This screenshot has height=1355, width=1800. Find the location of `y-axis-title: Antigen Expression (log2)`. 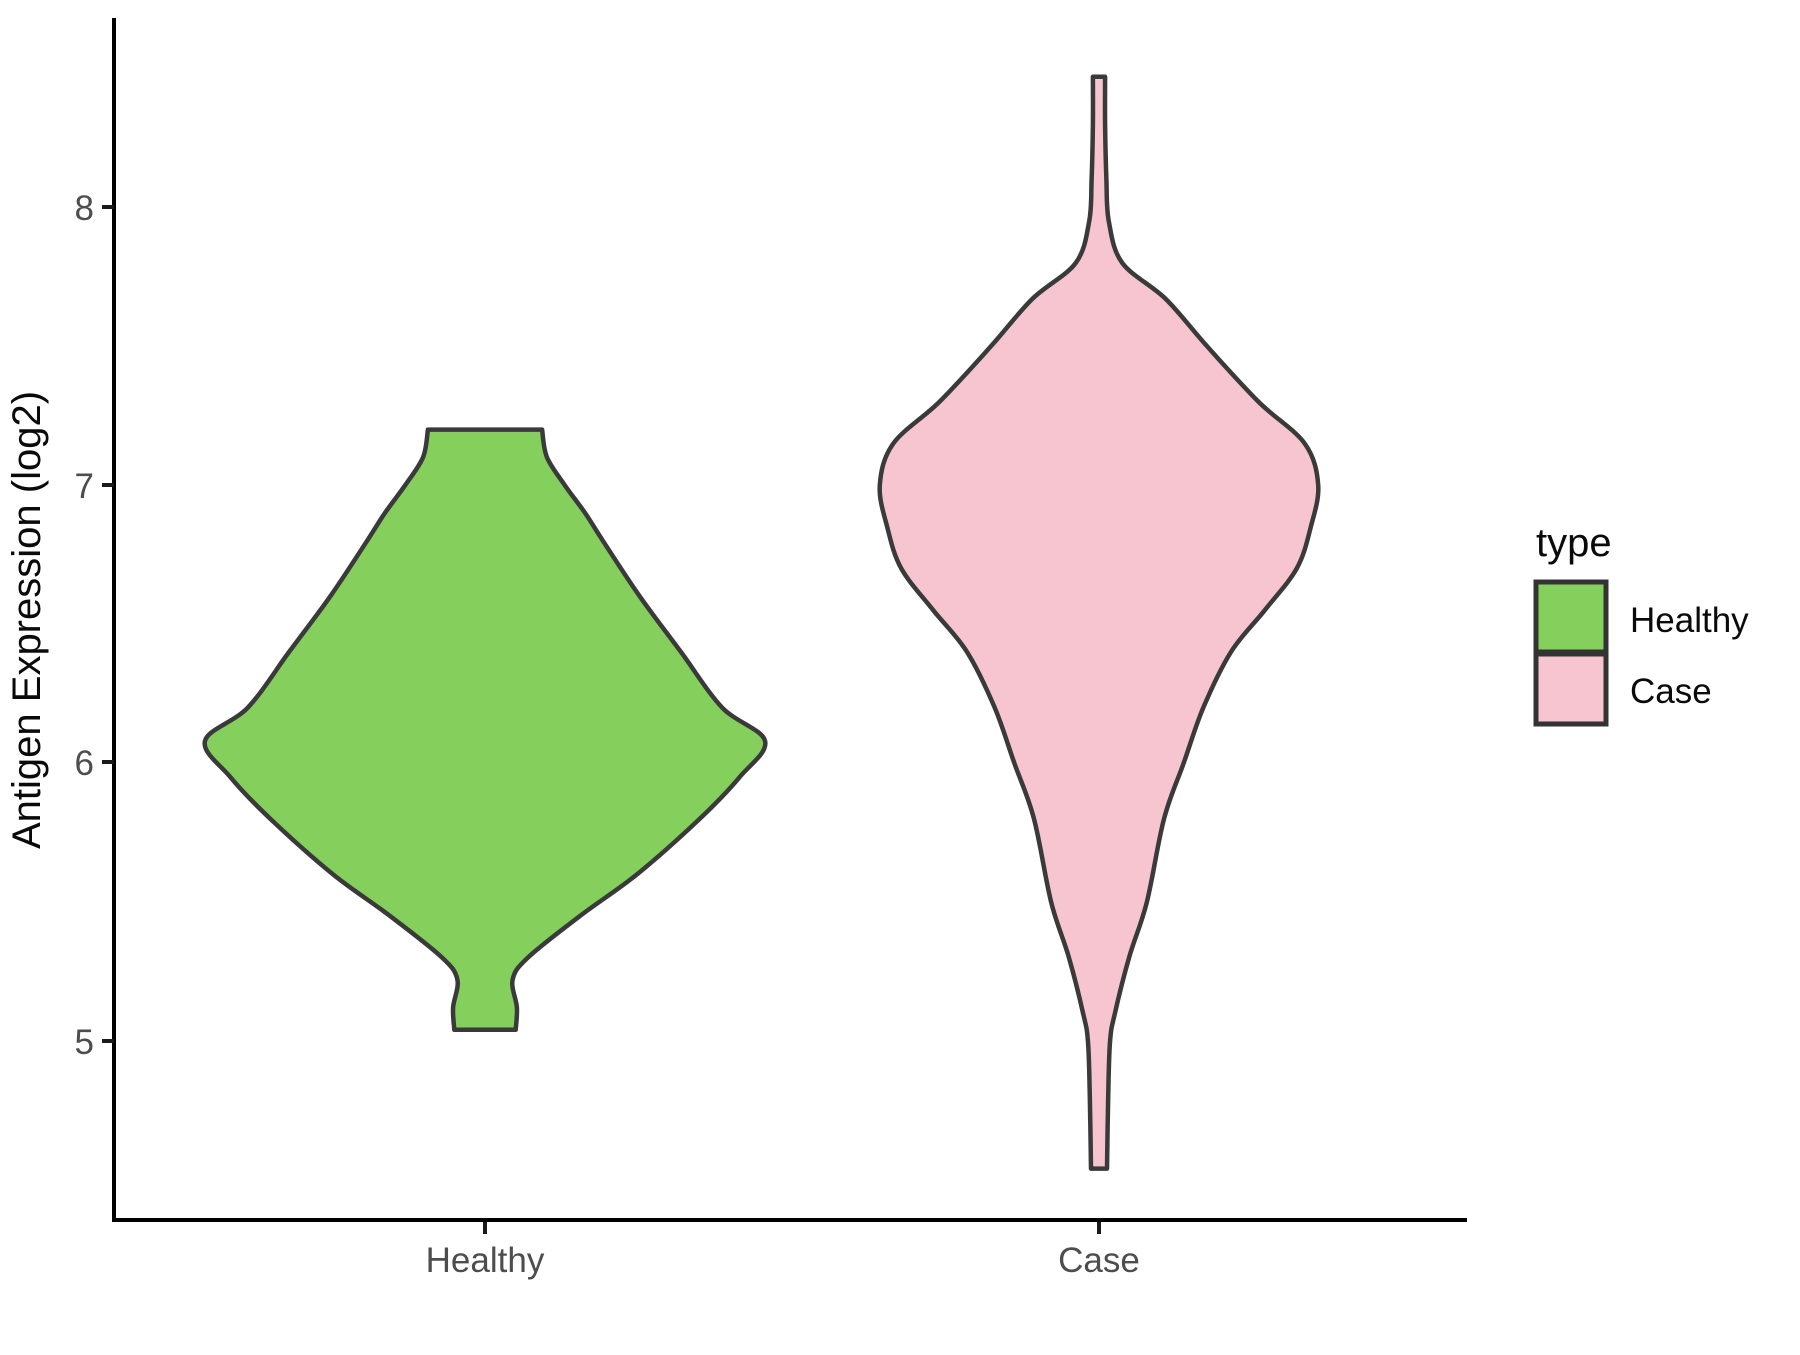

y-axis-title: Antigen Expression (log2) is located at coordinates (27, 620).